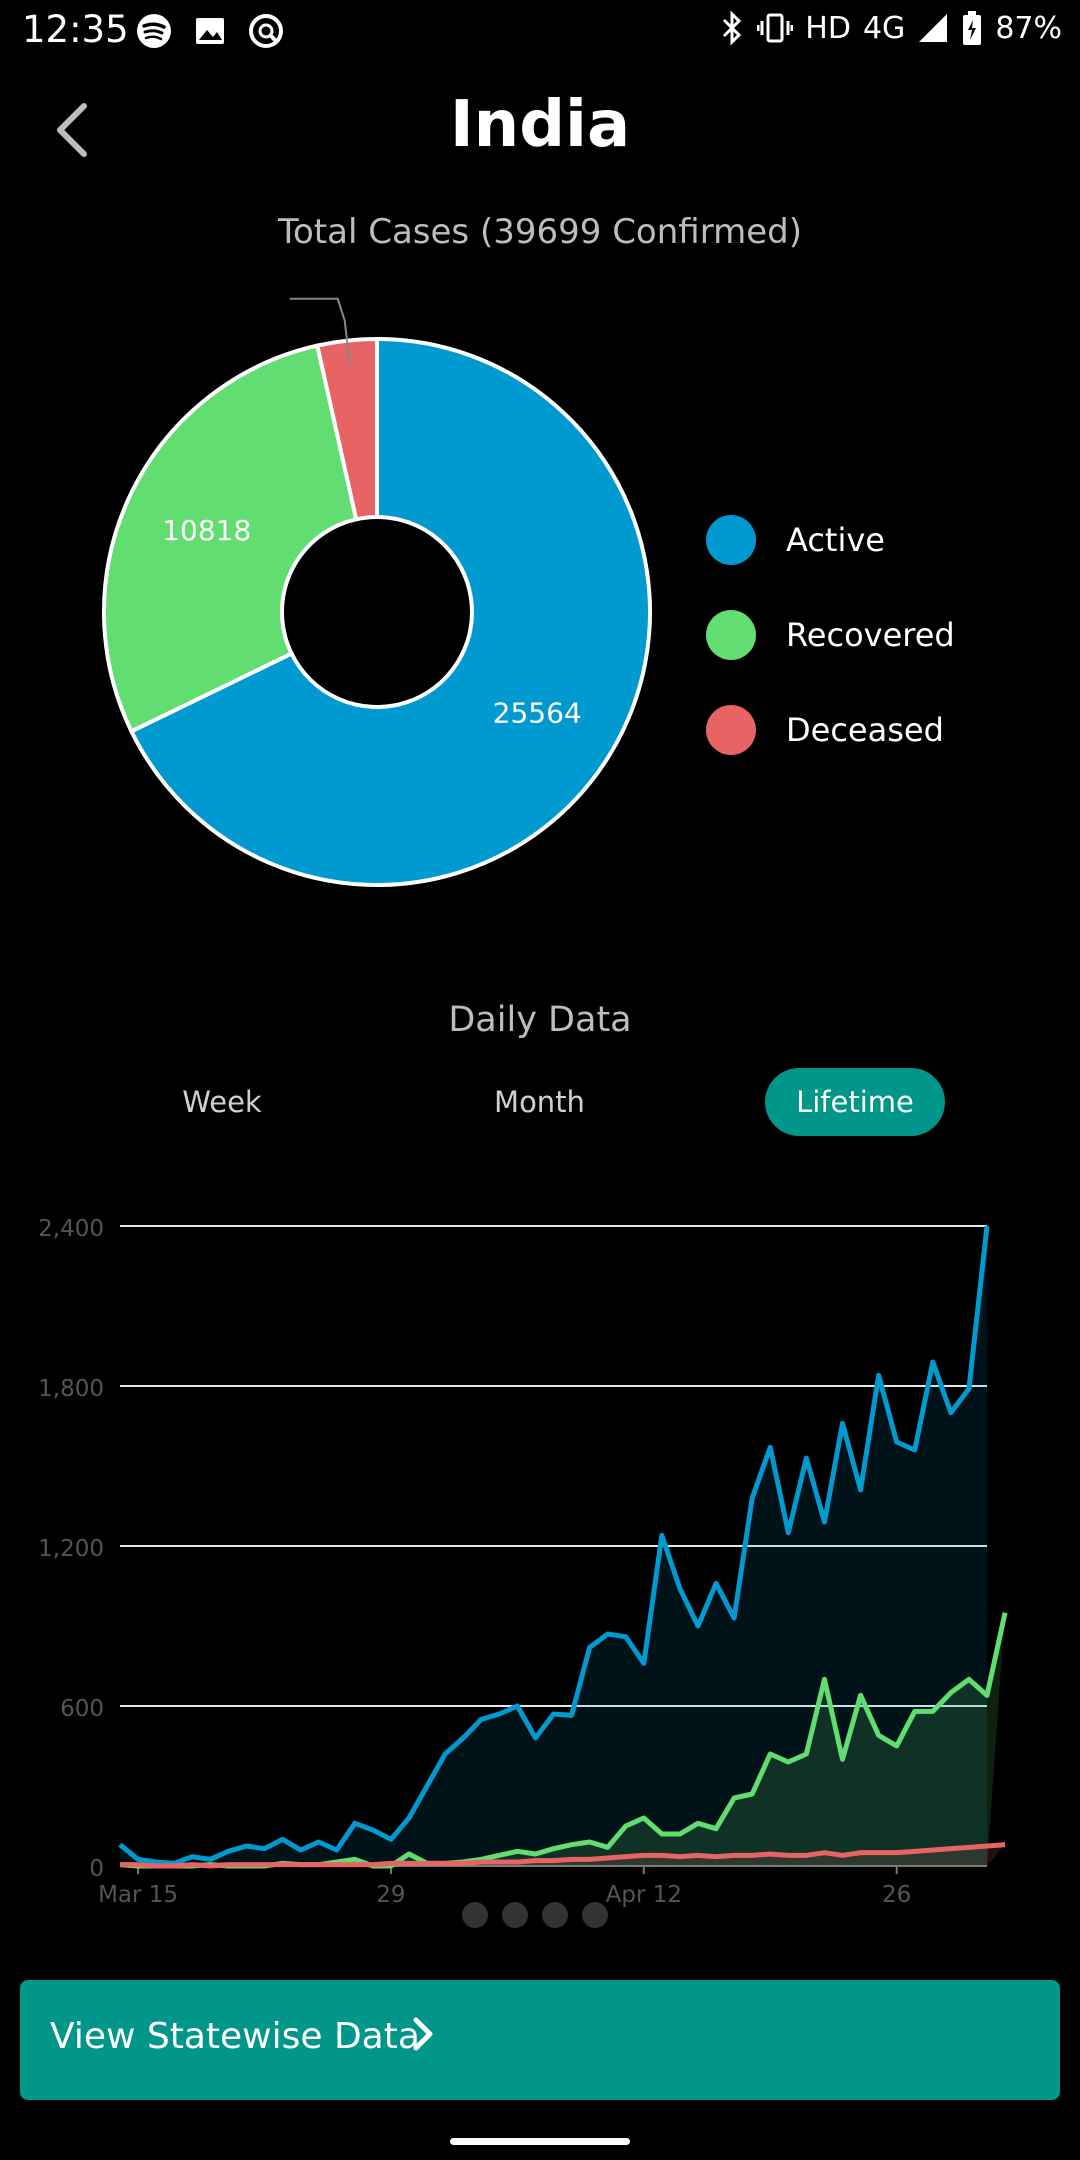 The height and width of the screenshot is (2160, 1080). What do you see at coordinates (540, 2040) in the screenshot?
I see `view-statewise-button: View Statewise Data` at bounding box center [540, 2040].